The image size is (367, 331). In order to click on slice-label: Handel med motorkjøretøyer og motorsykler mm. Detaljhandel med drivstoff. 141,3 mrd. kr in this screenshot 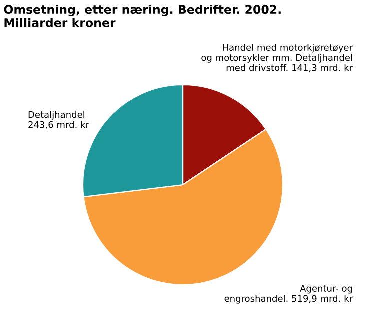, I will do `click(278, 58)`.